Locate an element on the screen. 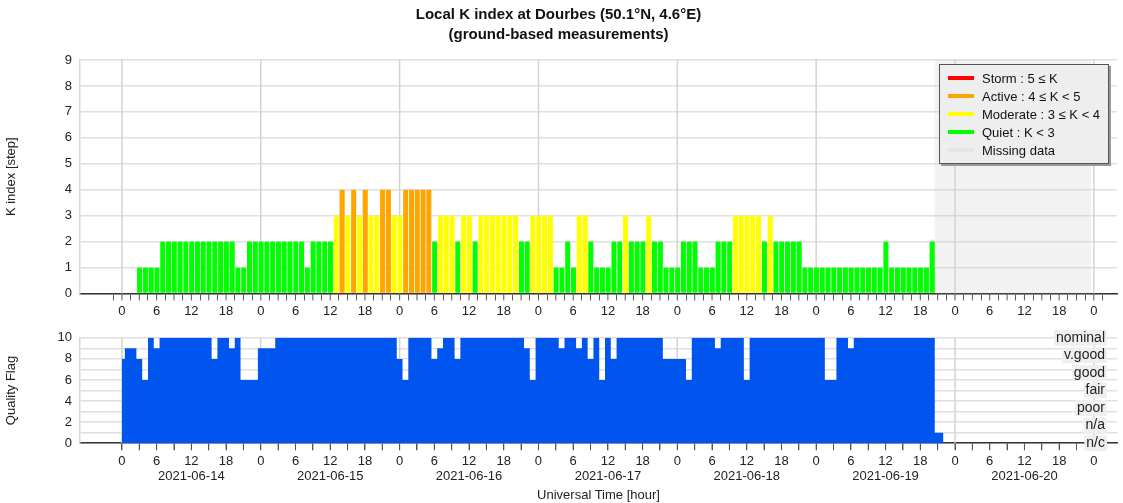 This screenshot has height=503, width=1123. y-tick-label: 7 is located at coordinates (68, 111).